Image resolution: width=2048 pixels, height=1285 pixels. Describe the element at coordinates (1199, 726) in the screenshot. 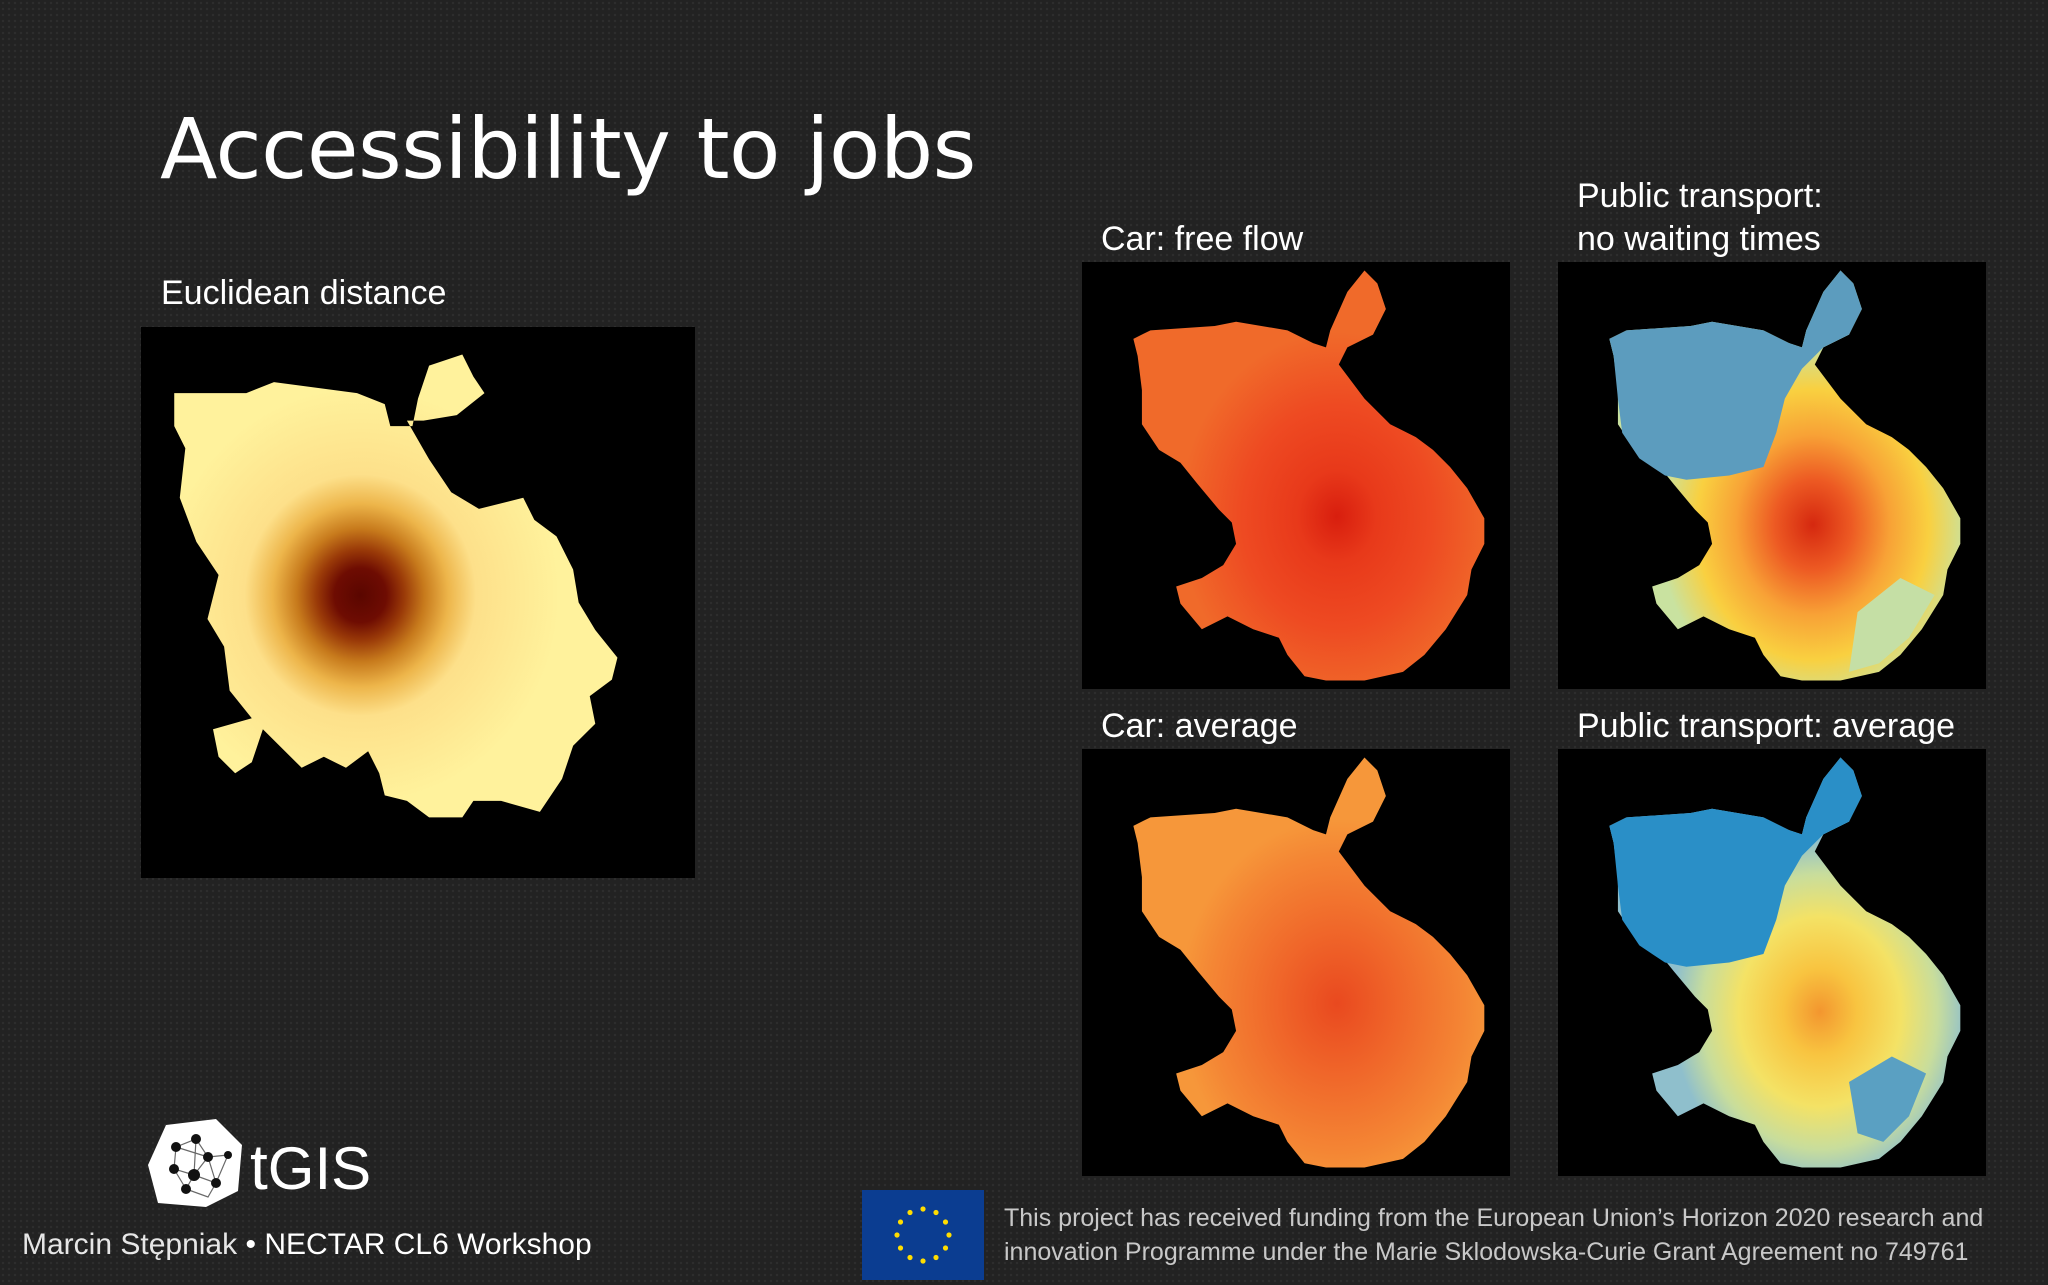

I see `map-label-car-average: Car: average` at that location.